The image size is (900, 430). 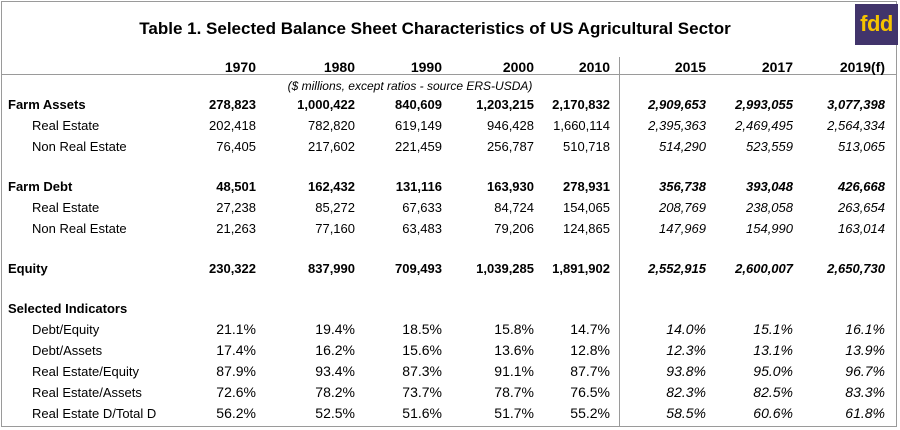 What do you see at coordinates (594, 67) in the screenshot?
I see `column-header: 2010` at bounding box center [594, 67].